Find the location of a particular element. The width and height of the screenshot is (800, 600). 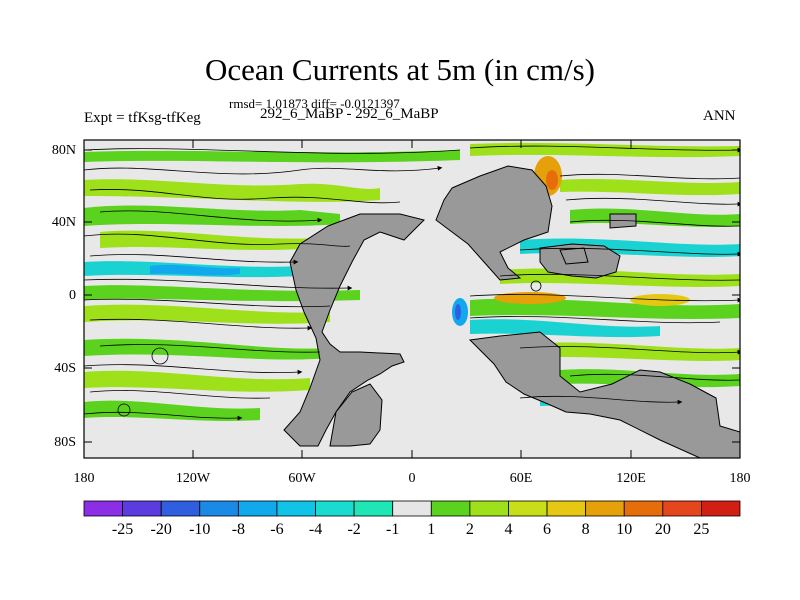

colorbar is located at coordinates (412, 508).